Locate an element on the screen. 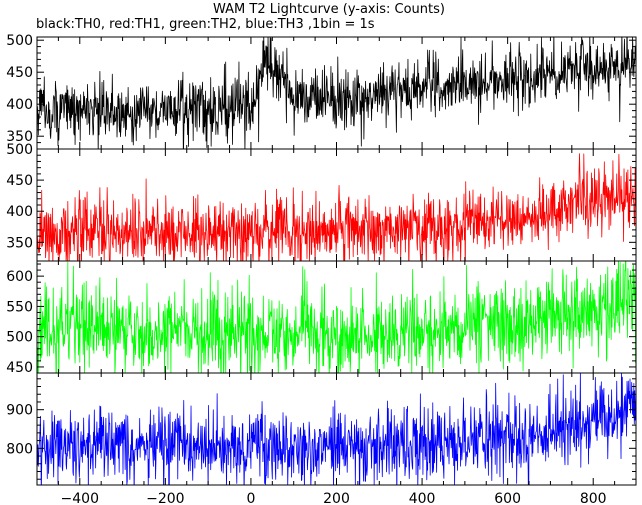  y-tick-label: 600 is located at coordinates (19, 277).